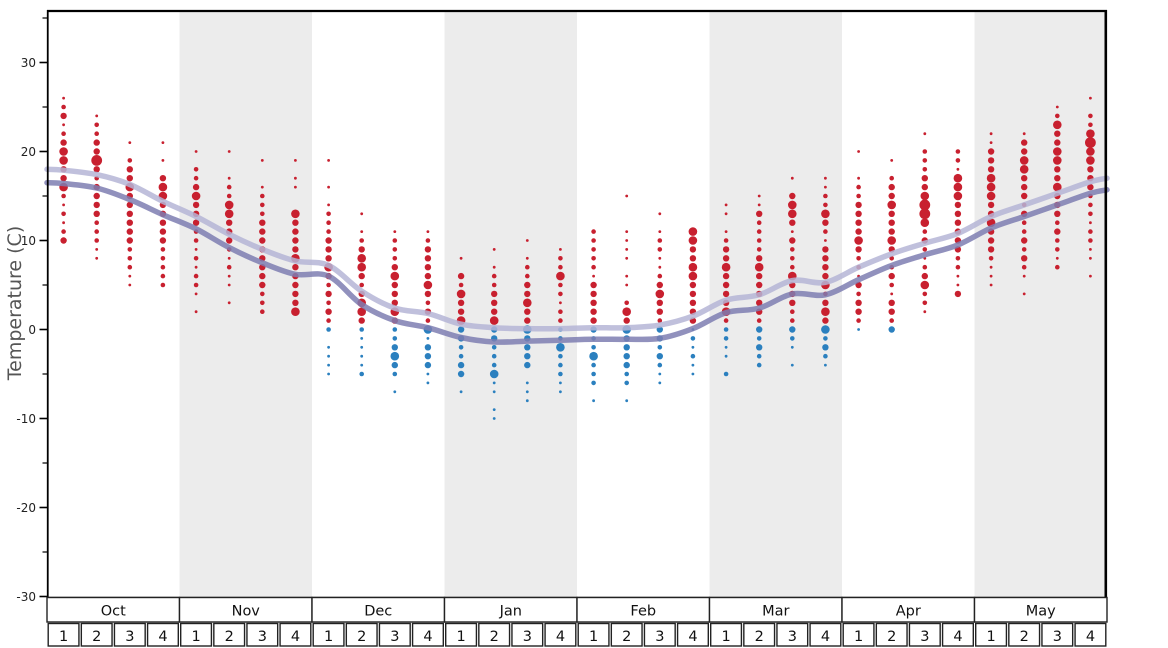 The width and height of the screenshot is (1168, 648). I want to click on month-band-may, so click(1040, 303).